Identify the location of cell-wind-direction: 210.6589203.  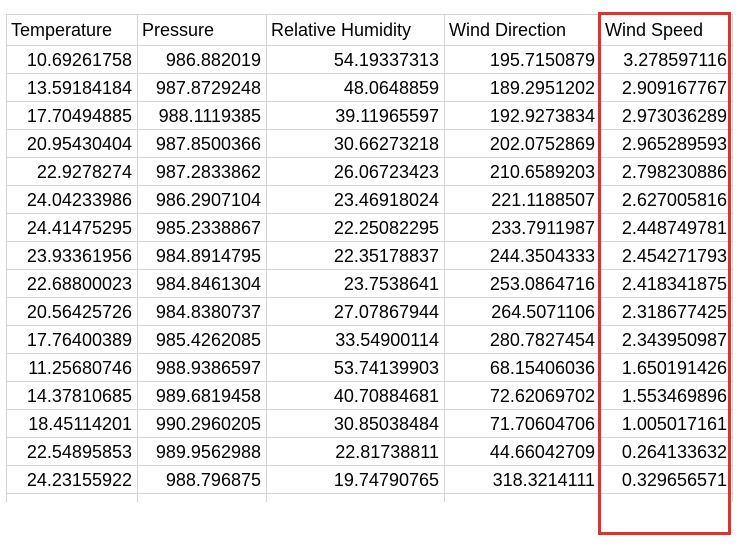
(522, 171).